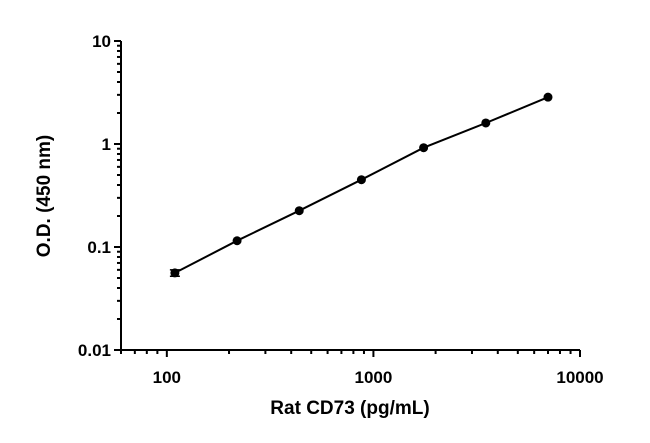 This screenshot has height=443, width=650. What do you see at coordinates (99, 196) in the screenshot?
I see `y-axis-ticks: 0.01 0.1 1 10` at bounding box center [99, 196].